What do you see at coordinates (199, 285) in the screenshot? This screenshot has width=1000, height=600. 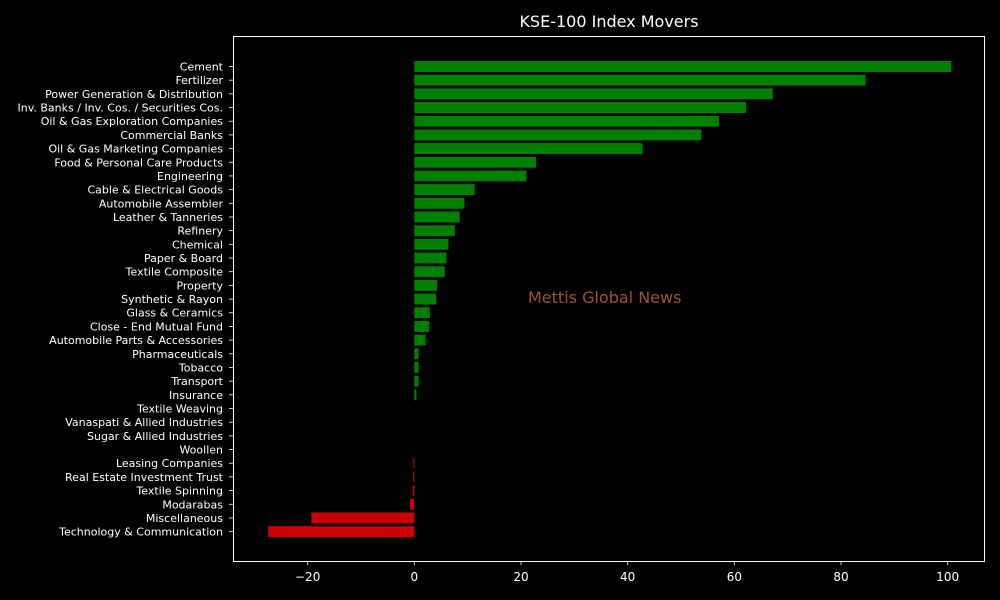 I see `category-label: Property` at bounding box center [199, 285].